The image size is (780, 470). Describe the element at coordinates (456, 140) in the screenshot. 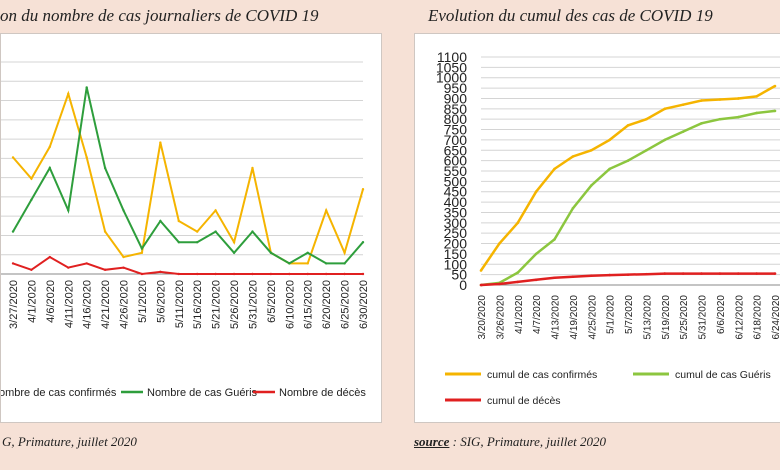

I see `y-tick-label: 700` at that location.